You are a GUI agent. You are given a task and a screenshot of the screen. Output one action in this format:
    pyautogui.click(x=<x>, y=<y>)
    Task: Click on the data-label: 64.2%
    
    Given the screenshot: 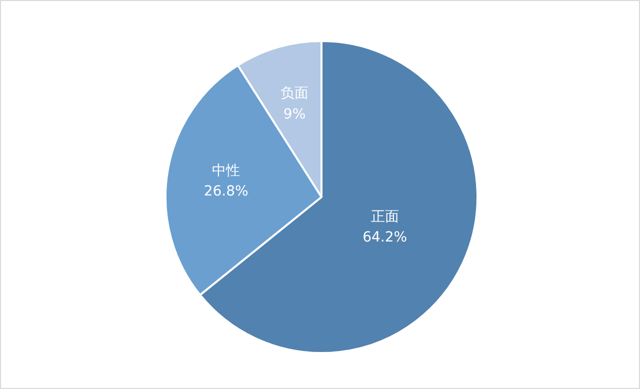 What is the action you would take?
    pyautogui.click(x=385, y=238)
    